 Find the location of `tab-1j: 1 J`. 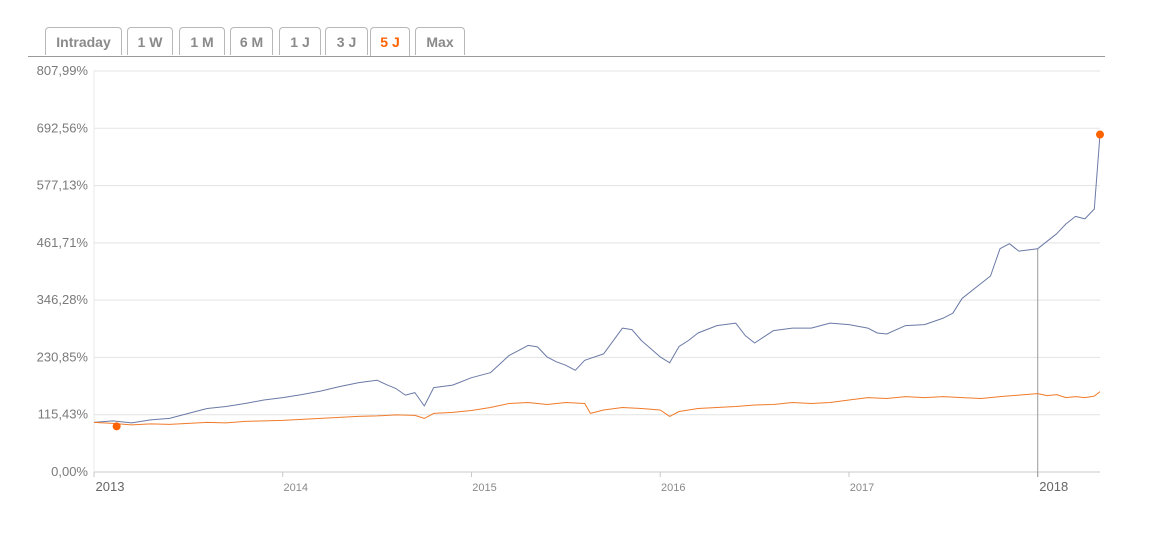

tab-1j: 1 J is located at coordinates (300, 41).